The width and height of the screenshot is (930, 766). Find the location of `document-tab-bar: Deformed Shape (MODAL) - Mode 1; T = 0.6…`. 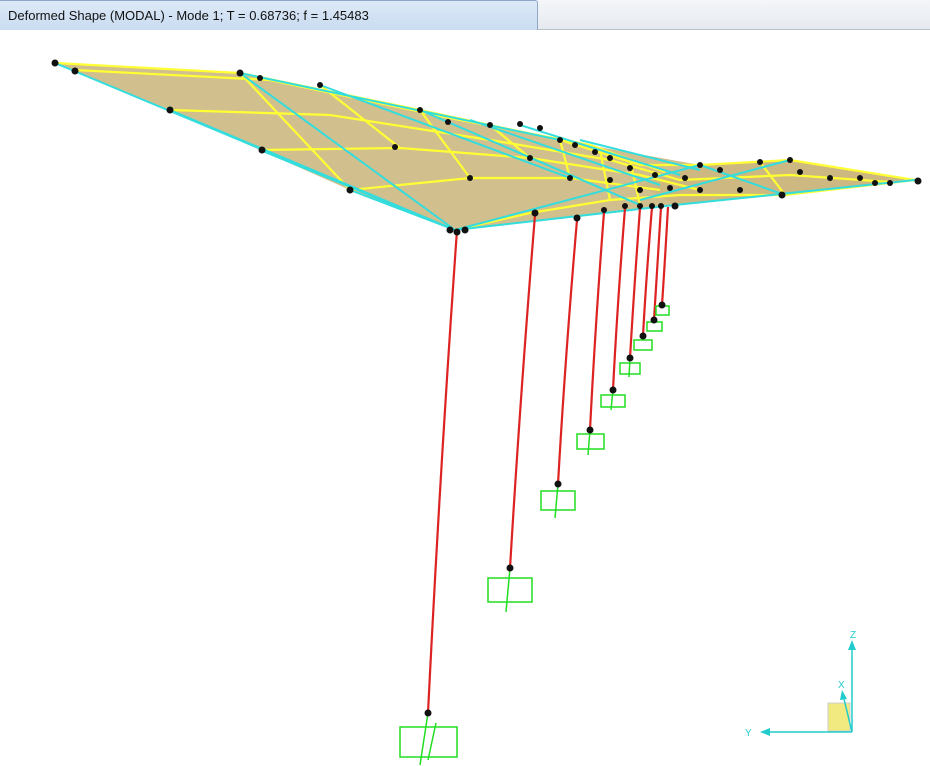

document-tab-bar: Deformed Shape (MODAL) - Mode 1; T = 0.6… is located at coordinates (465, 15).